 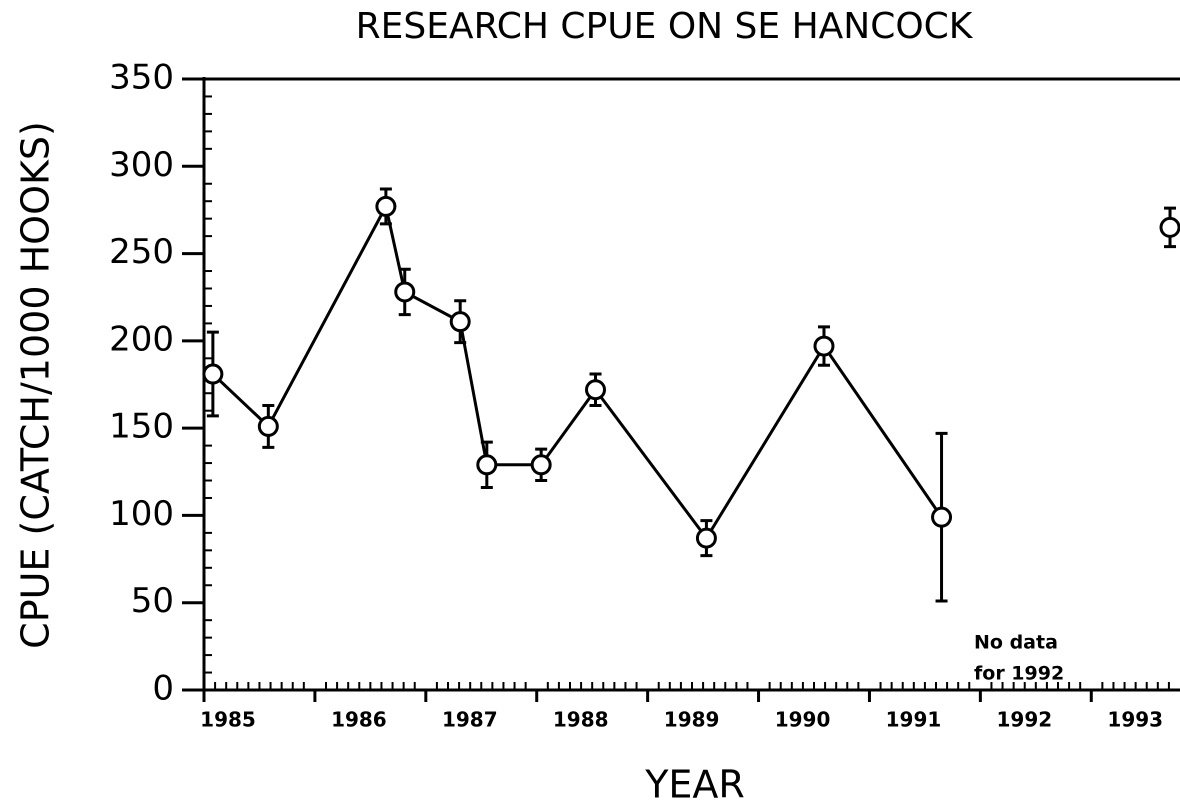 I want to click on y-tick-label: 300, so click(x=141, y=165).